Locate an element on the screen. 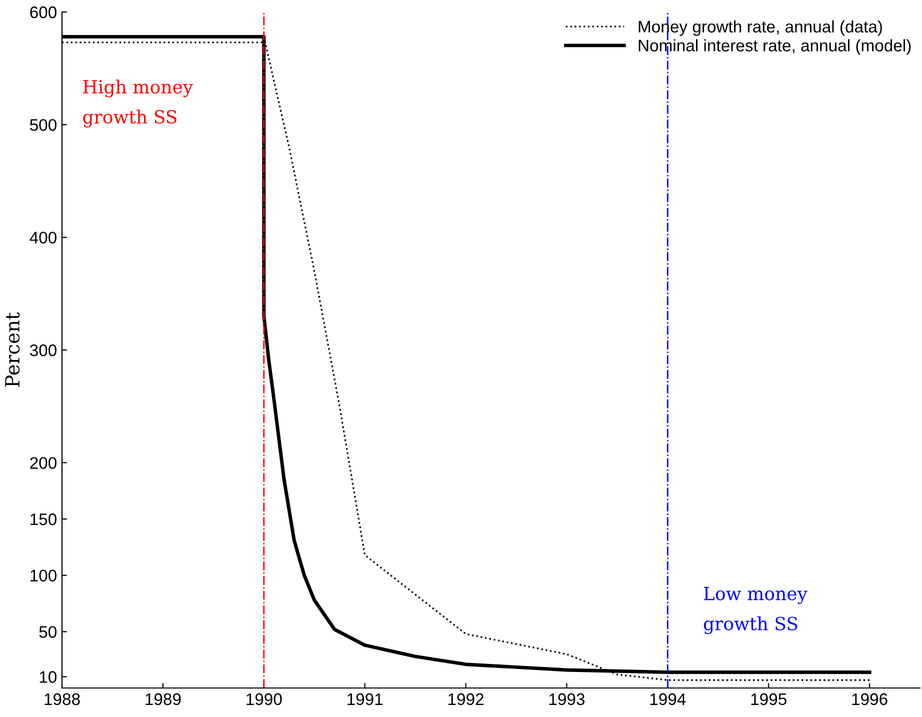  y-tick-label: 100 is located at coordinates (43, 576).